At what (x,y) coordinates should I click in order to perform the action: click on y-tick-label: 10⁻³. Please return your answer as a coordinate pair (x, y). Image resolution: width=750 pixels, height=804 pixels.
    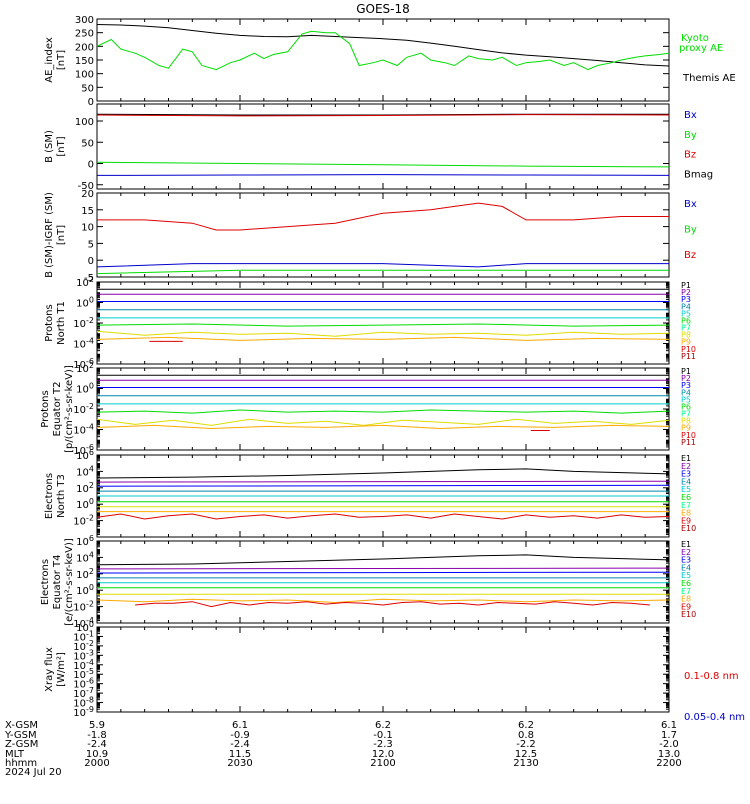
    Looking at the image, I should click on (83, 655).